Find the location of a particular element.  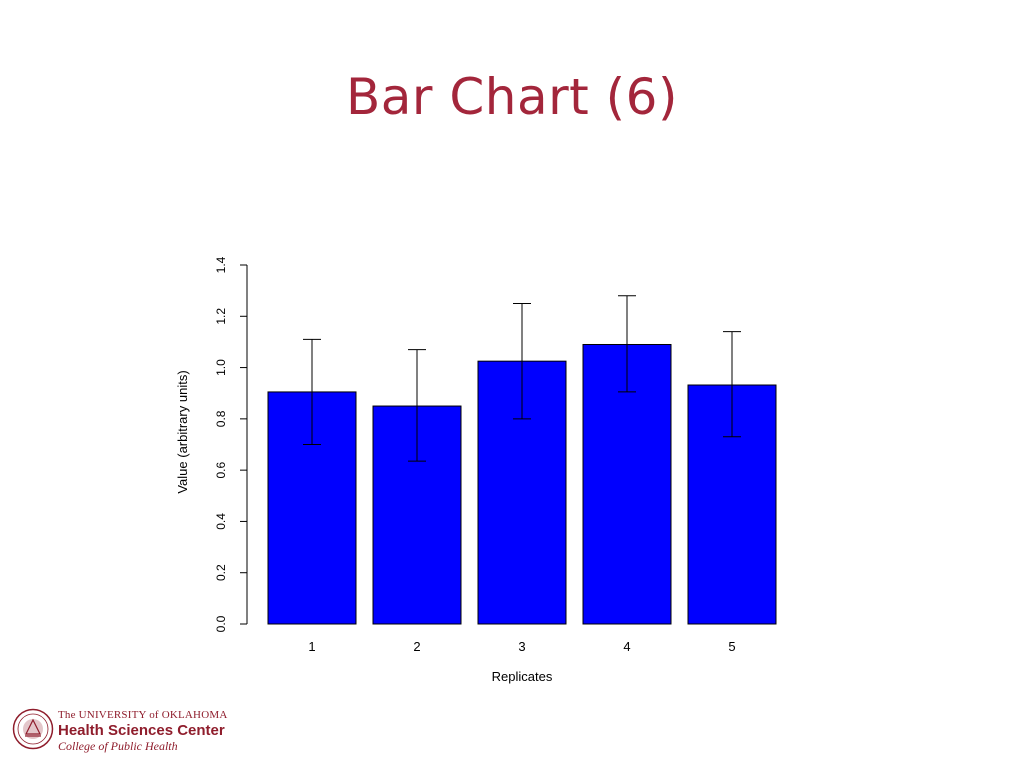

y-axis-tick-label: 0.2 is located at coordinates (221, 572).